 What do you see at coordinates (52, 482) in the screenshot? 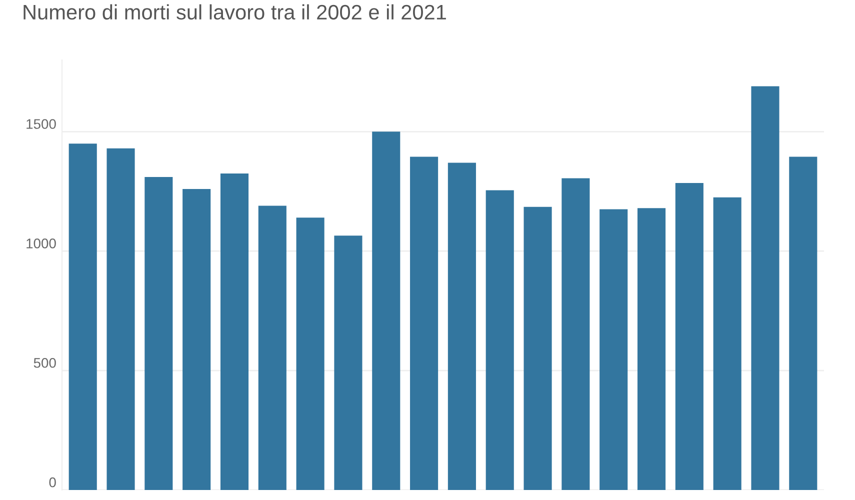
I see `y-tick-label: 0` at bounding box center [52, 482].